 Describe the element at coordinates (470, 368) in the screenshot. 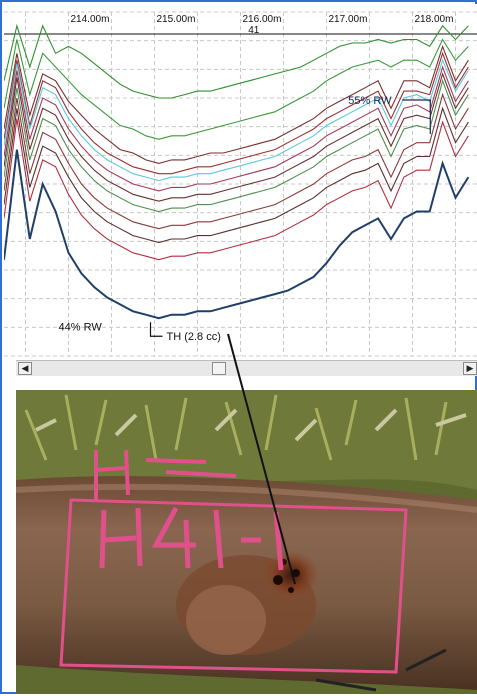

I see `scroll-right-arrow-icon: ▶` at that location.